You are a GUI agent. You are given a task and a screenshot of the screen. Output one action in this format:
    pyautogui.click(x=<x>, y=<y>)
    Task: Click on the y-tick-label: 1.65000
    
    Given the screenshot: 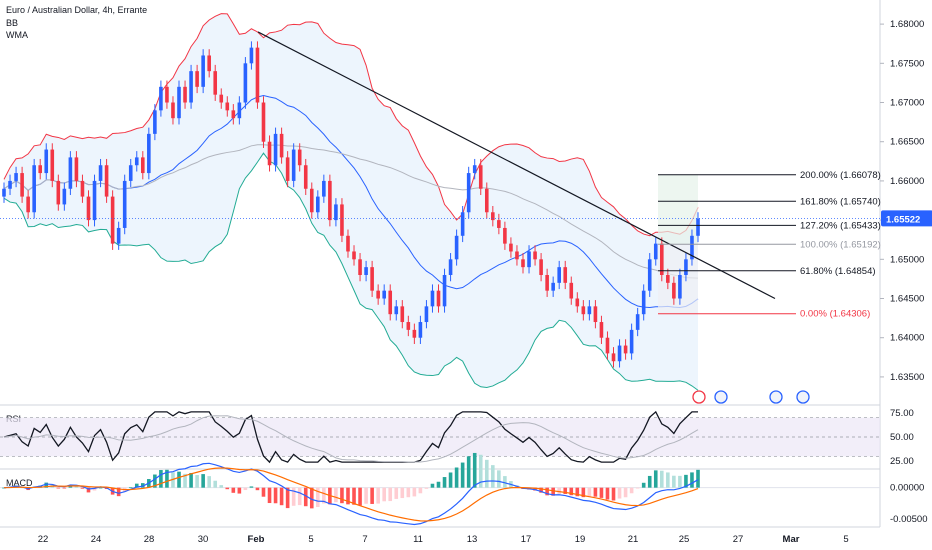 What is the action you would take?
    pyautogui.click(x=907, y=259)
    